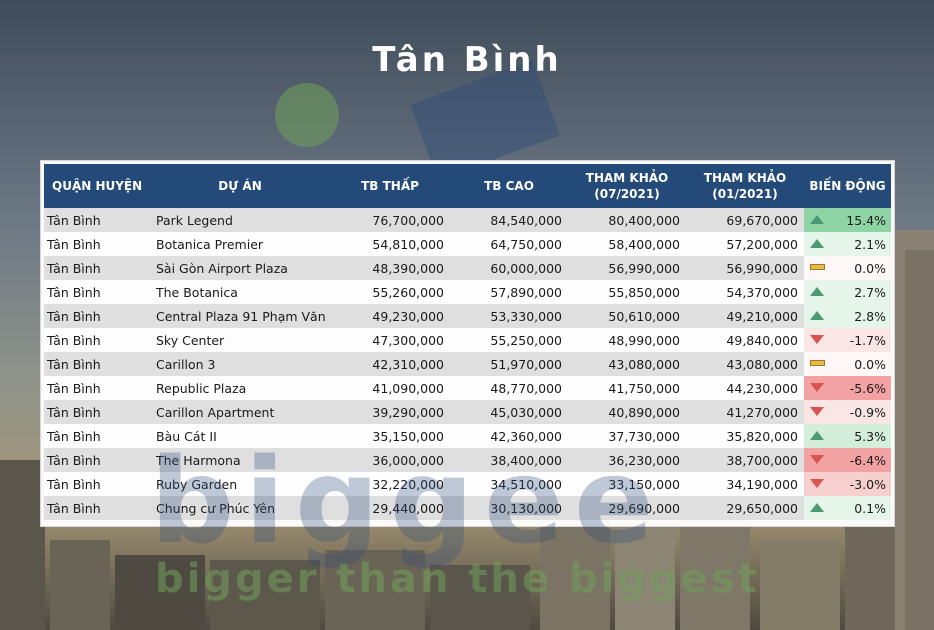 The width and height of the screenshot is (934, 630). What do you see at coordinates (745, 244) in the screenshot?
I see `cell-ref-jan: 57,200,000` at bounding box center [745, 244].